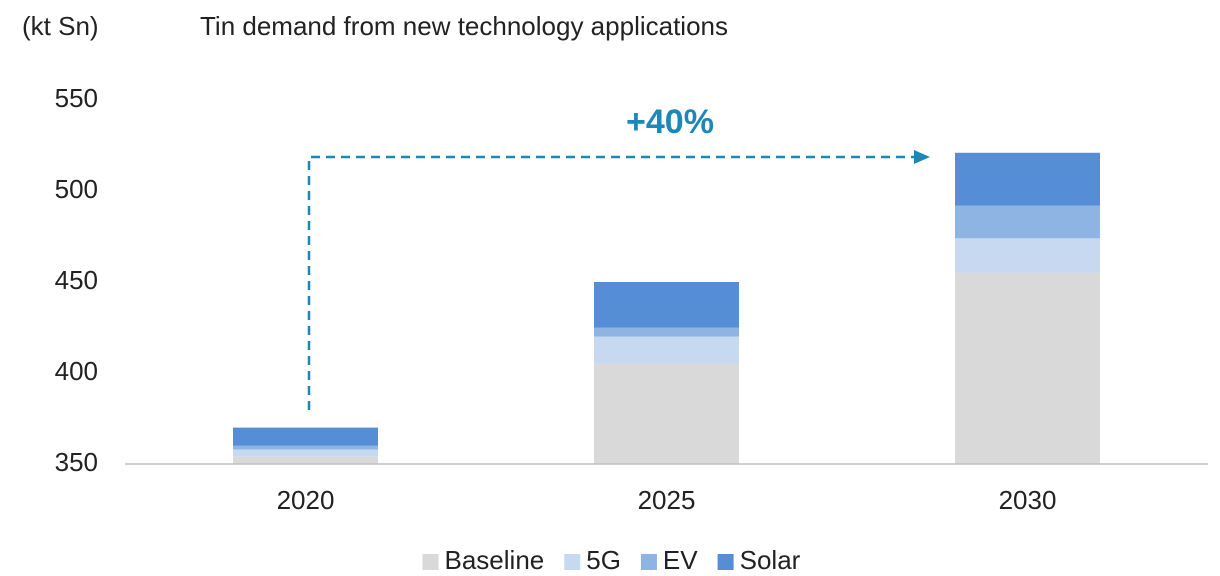  I want to click on legend-label: Solar, so click(770, 560).